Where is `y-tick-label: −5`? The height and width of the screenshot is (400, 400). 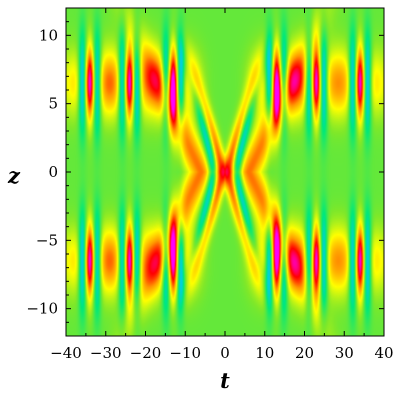 y-tick-label: −5 is located at coordinates (47, 240).